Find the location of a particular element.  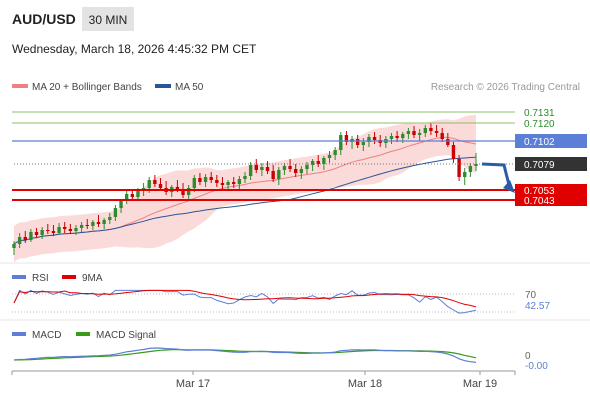

legend-macd-signal-label: MACD Signal is located at coordinates (126, 335).